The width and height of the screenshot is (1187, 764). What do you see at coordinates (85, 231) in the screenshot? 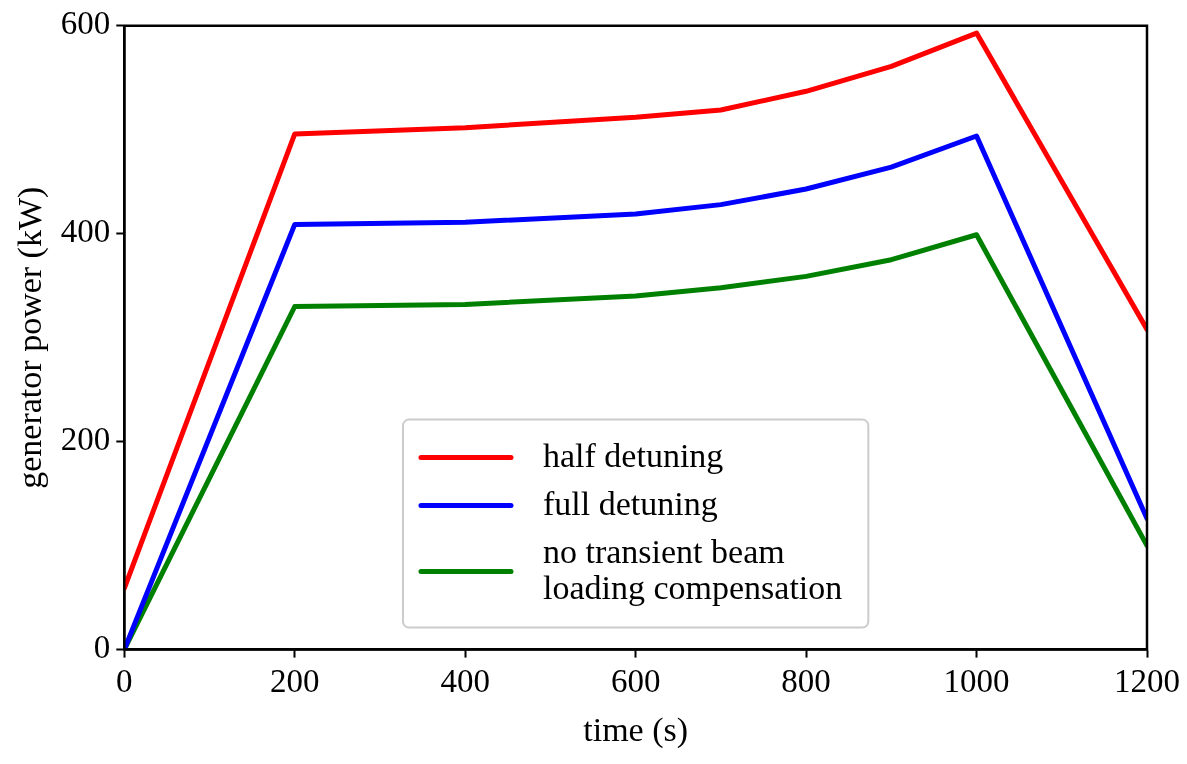
I see `y-tick-label: 400` at bounding box center [85, 231].